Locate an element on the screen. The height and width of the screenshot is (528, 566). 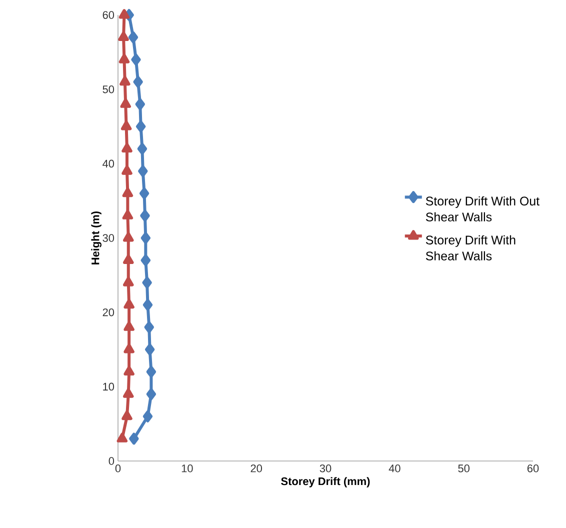
x-tick-label: 30 is located at coordinates (326, 468).